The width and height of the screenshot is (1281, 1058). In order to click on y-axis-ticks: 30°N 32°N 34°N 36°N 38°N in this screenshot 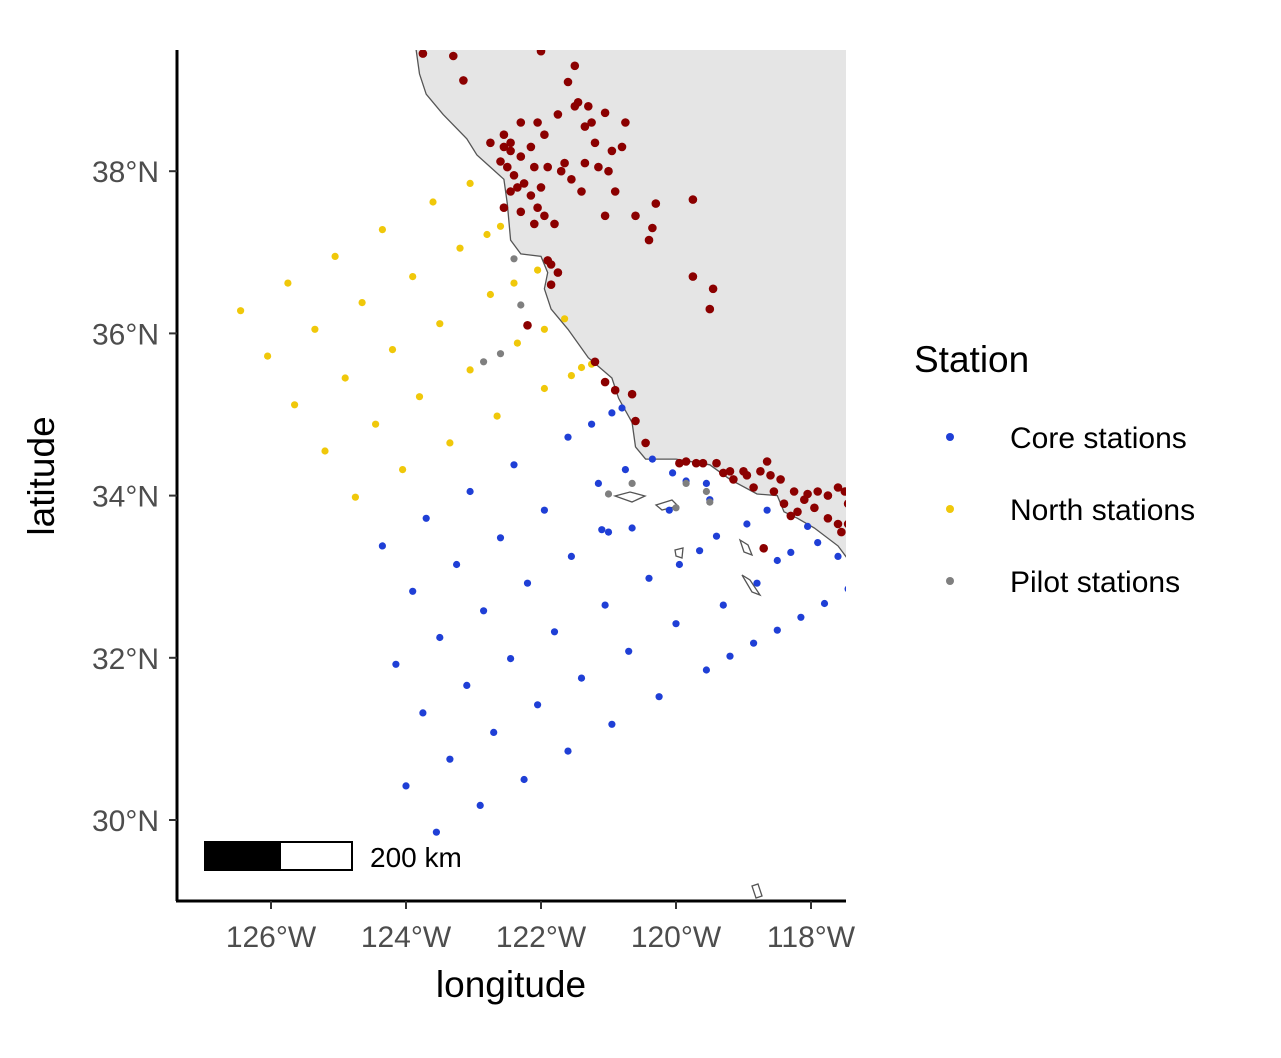, I will do `click(134, 497)`.